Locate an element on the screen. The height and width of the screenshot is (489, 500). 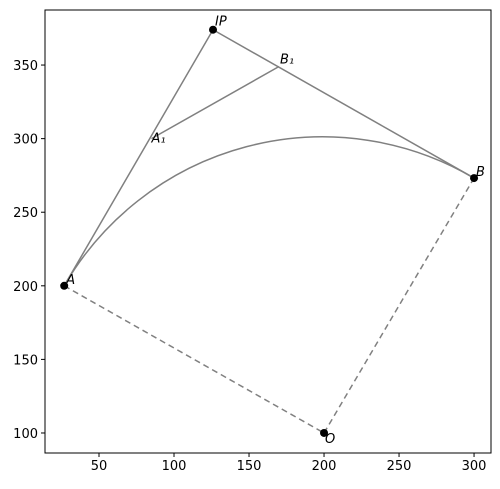
segment is located at coordinates (215, 102).